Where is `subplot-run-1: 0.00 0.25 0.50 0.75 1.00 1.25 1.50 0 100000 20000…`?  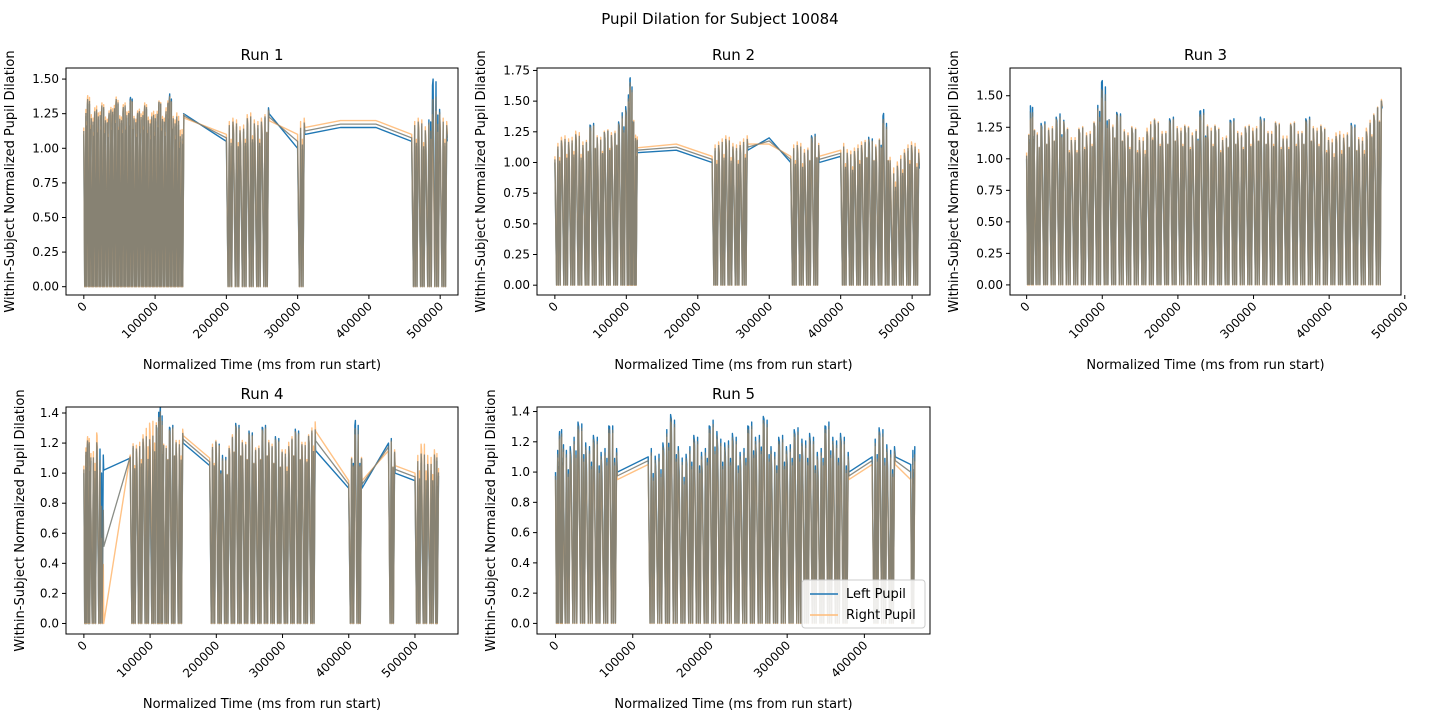
subplot-run-1: 0.00 0.25 0.50 0.75 1.00 1.25 1.50 0 100000 20000… is located at coordinates (231, 209).